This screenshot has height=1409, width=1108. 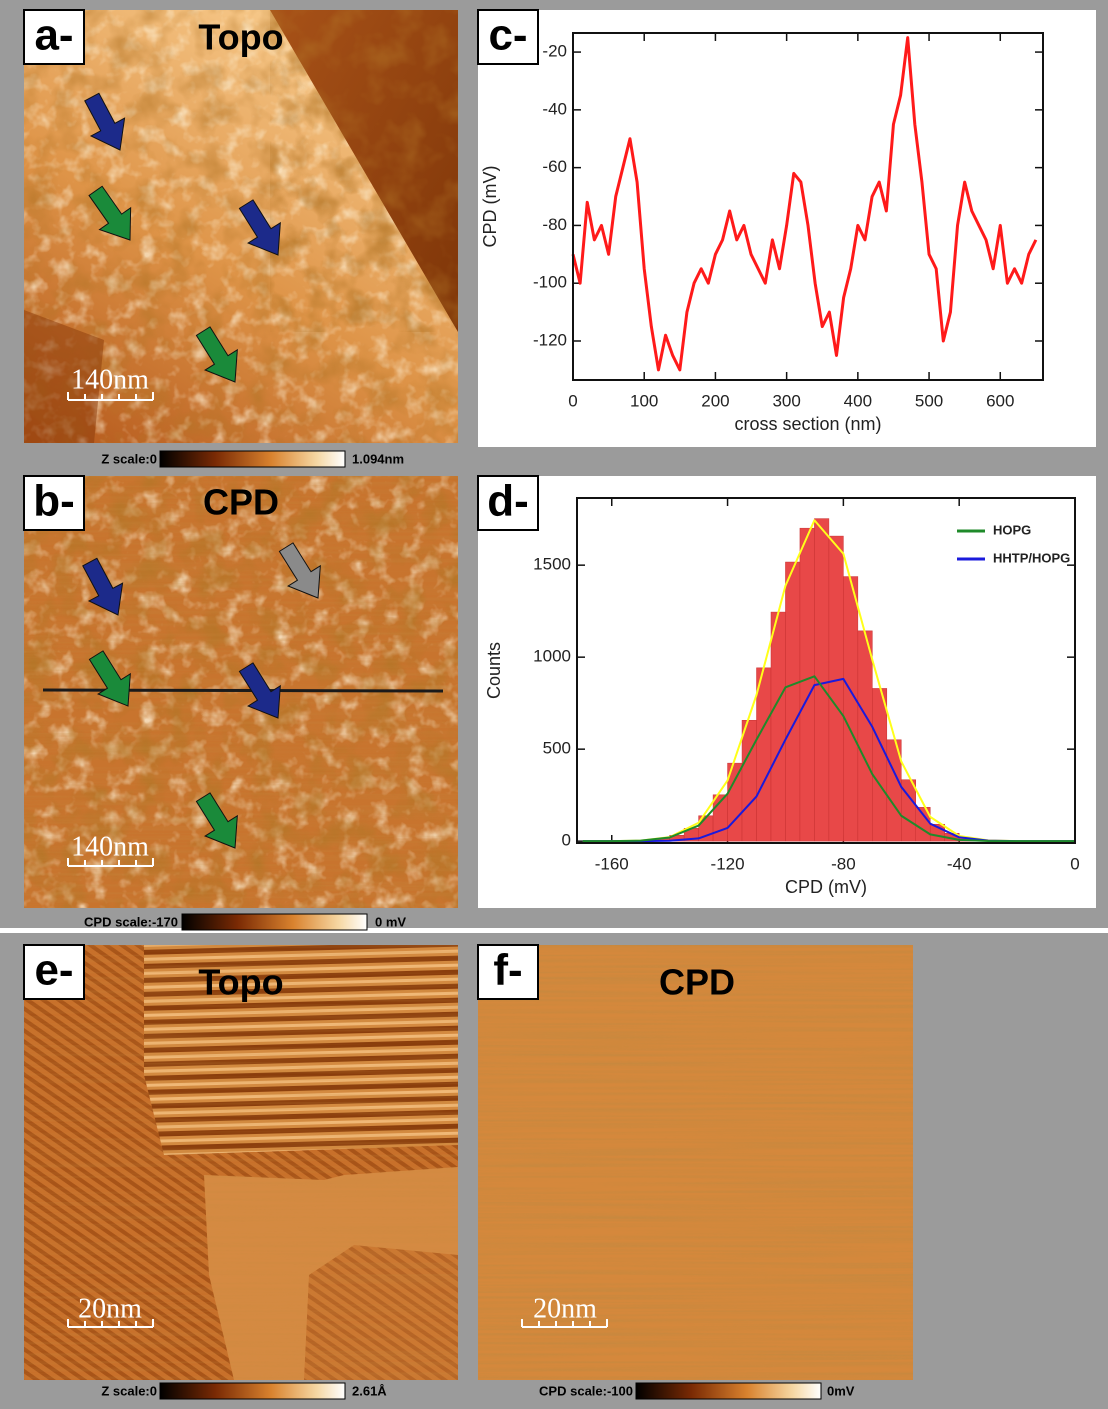 I want to click on y-tick-label: 1000, so click(x=552, y=656).